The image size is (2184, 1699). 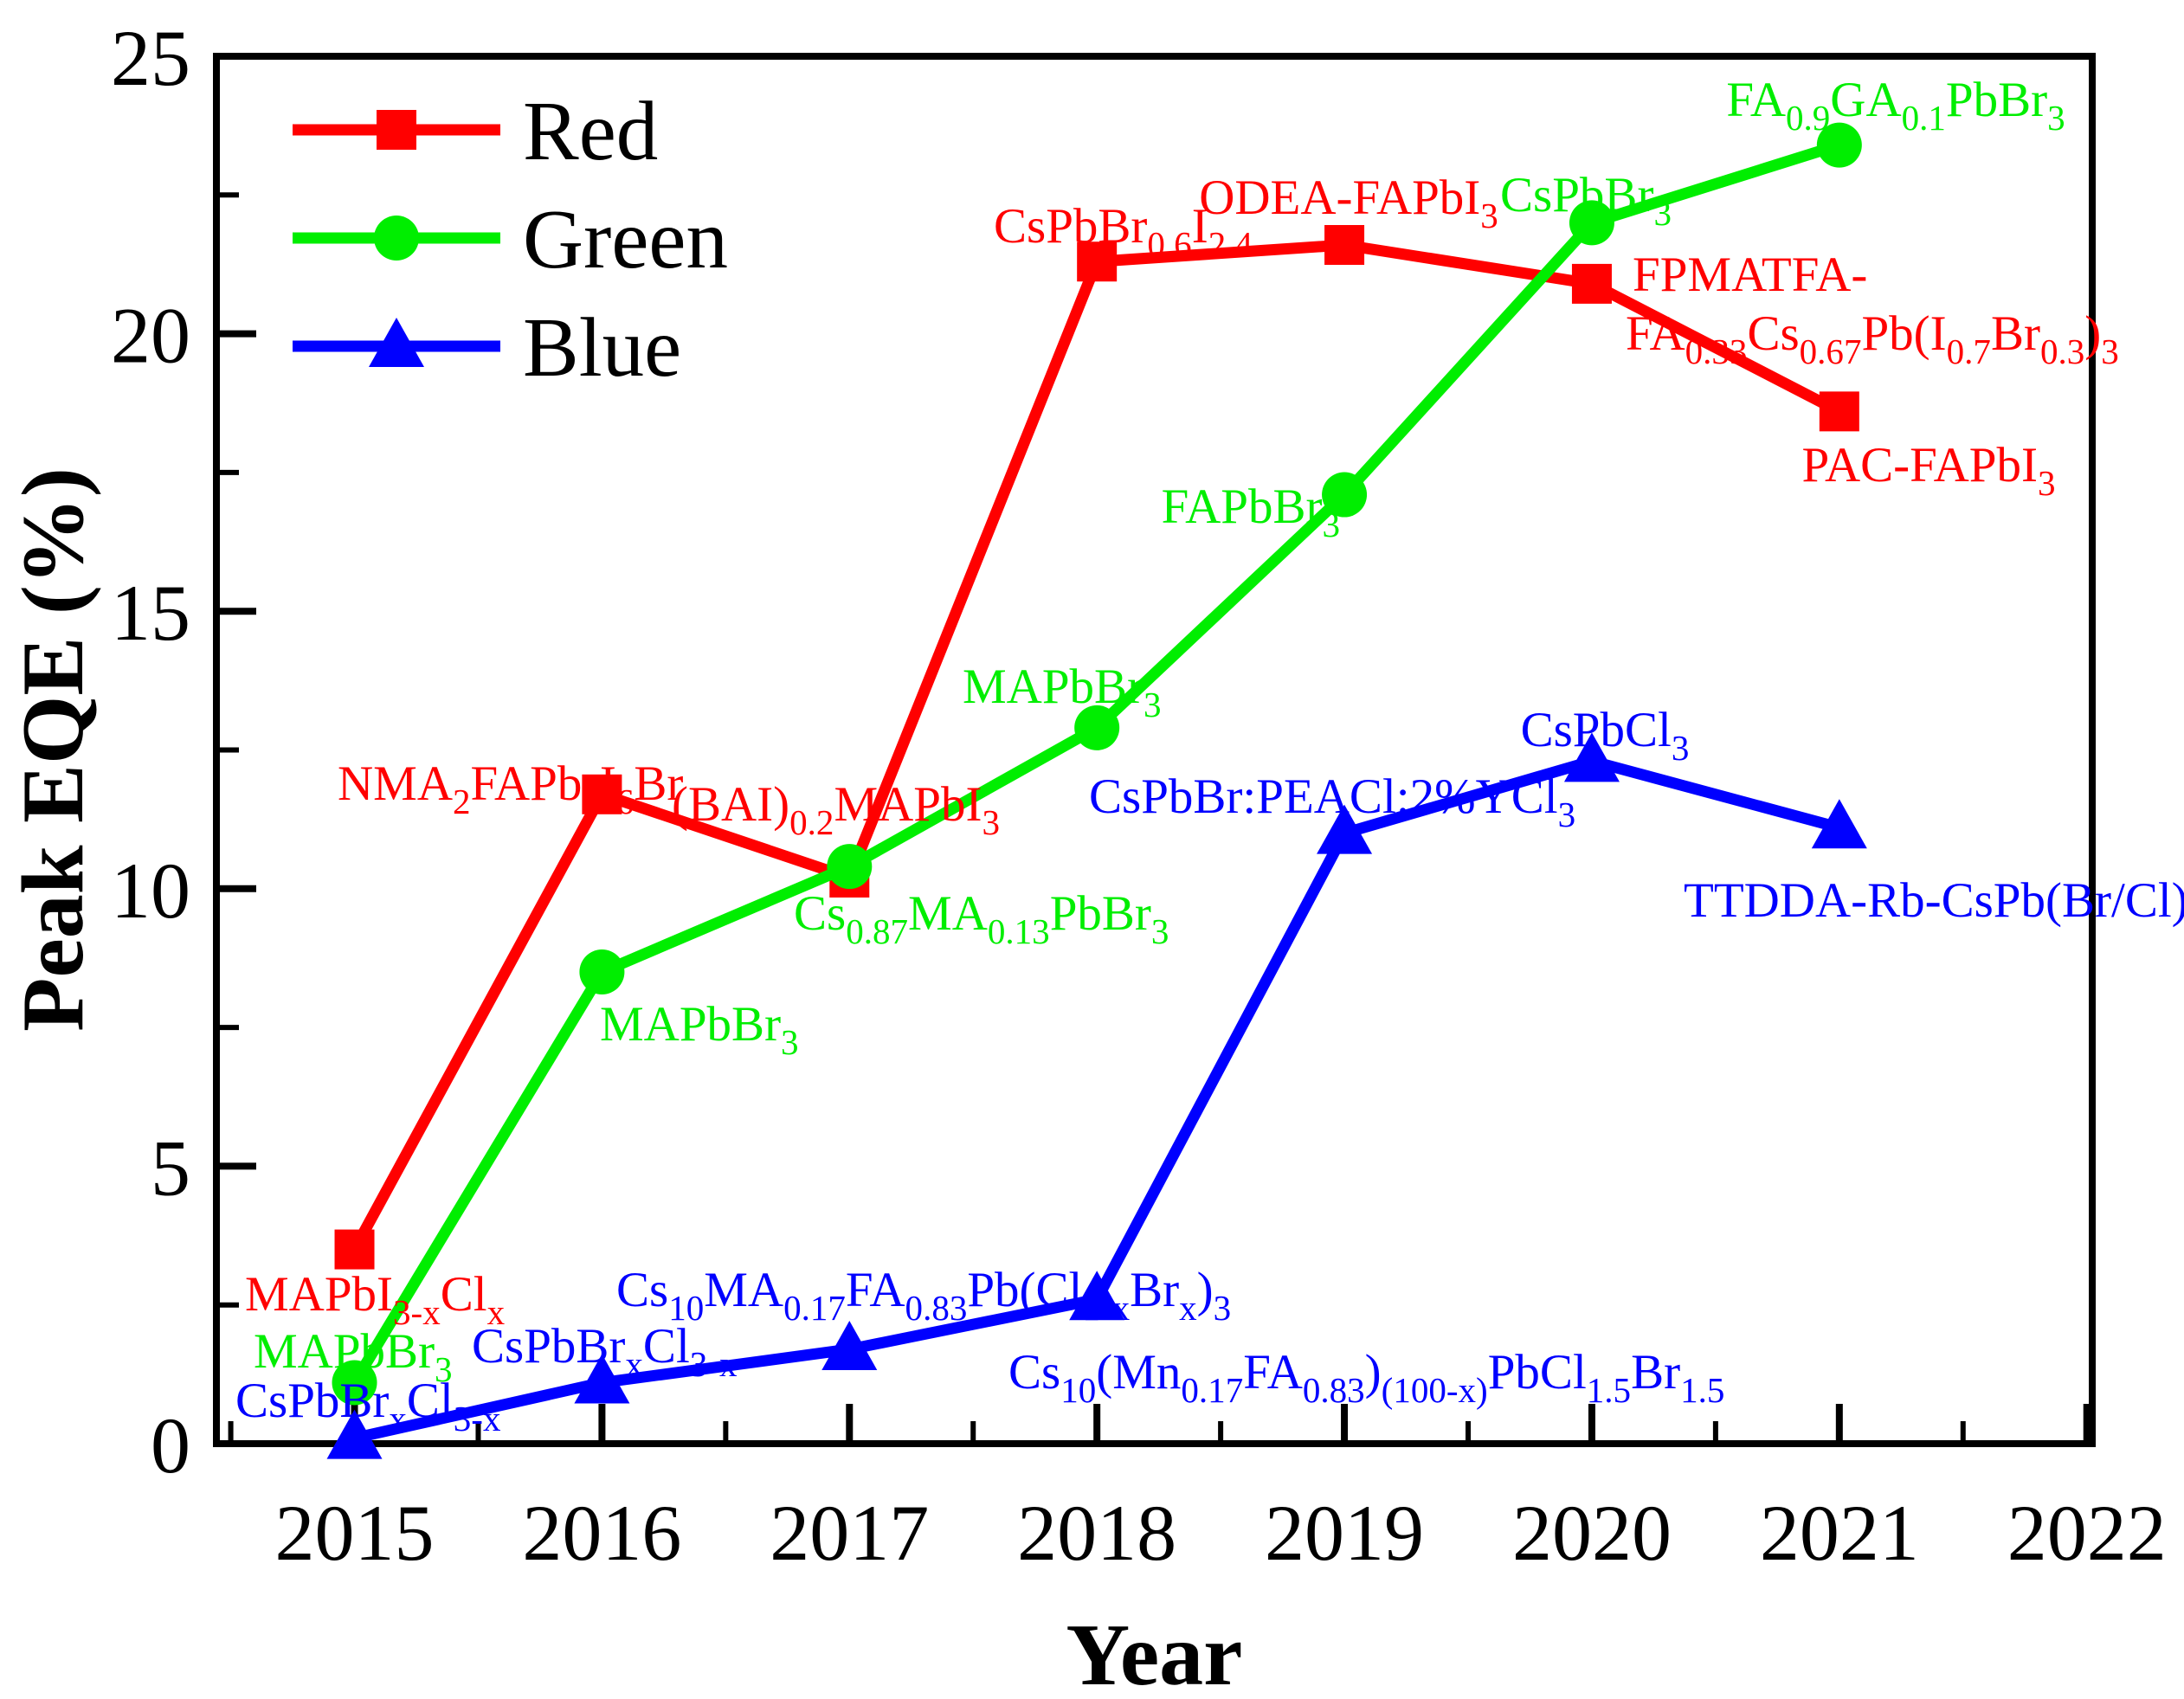 I want to click on x-tick-label: 2017, so click(x=849, y=1533).